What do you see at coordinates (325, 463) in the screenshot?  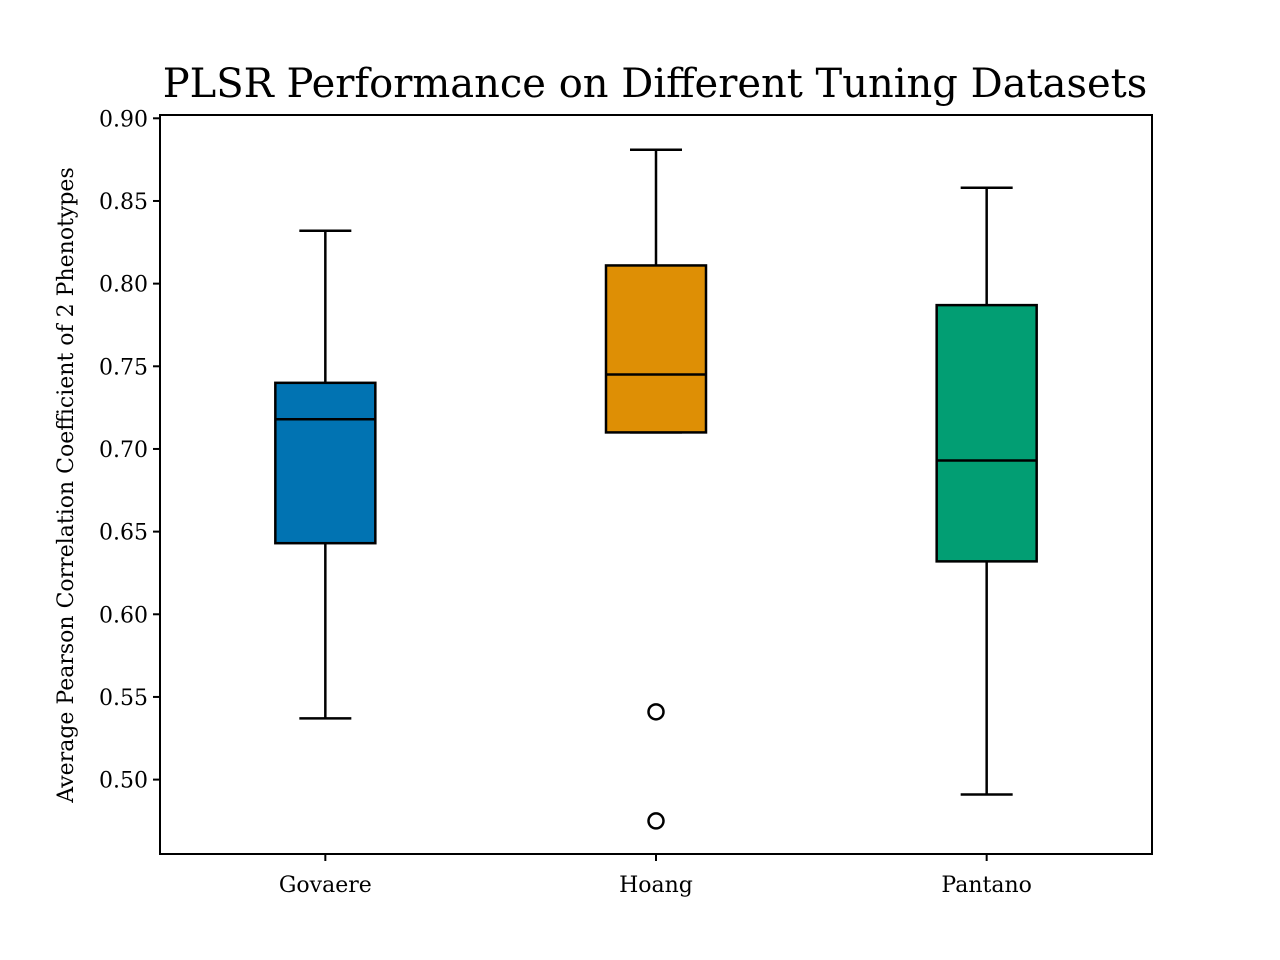 I see `box-govaere` at bounding box center [325, 463].